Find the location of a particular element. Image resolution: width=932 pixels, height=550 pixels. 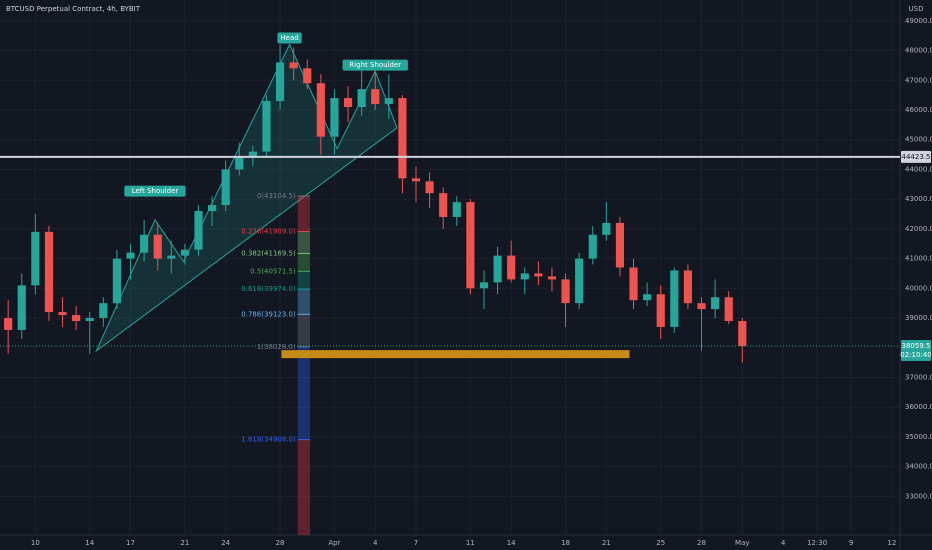

y-tick-label: 33000.0 is located at coordinates (918, 496).